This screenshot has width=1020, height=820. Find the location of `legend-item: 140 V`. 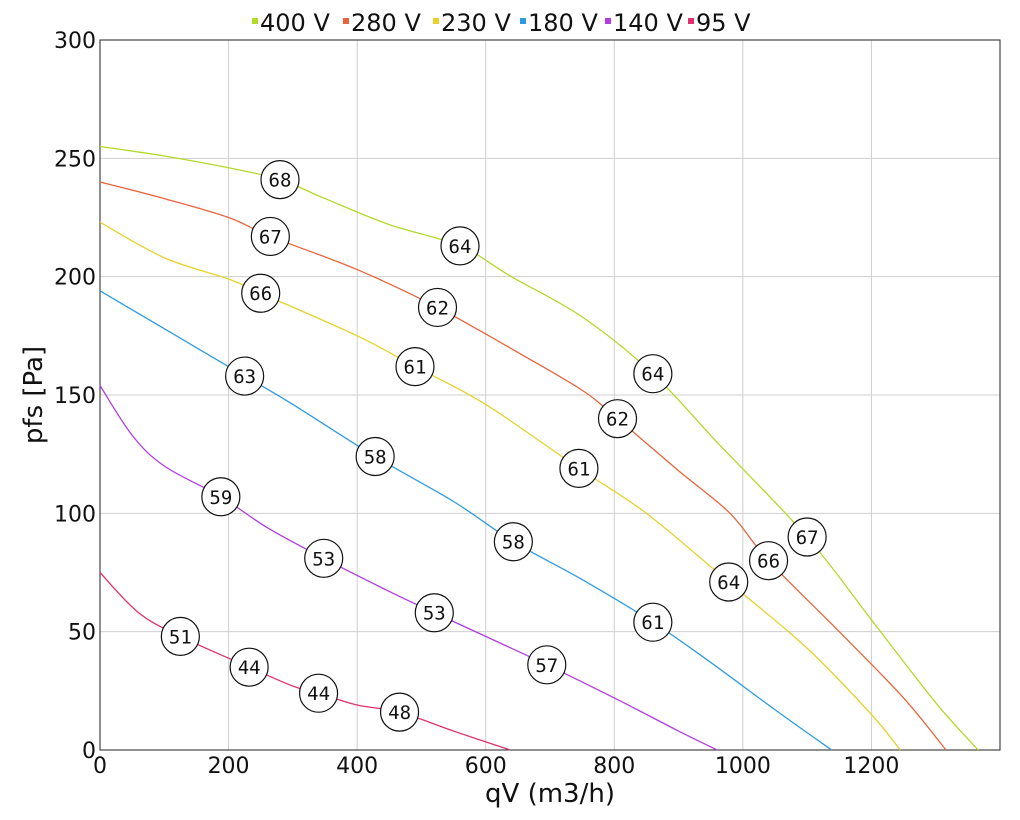

legend-item: 140 V is located at coordinates (644, 23).